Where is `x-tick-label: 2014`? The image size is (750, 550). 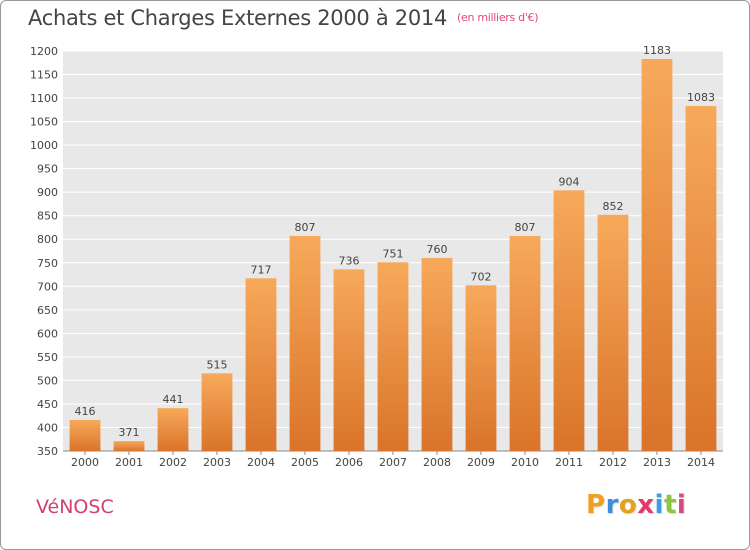
x-tick-label: 2014 is located at coordinates (701, 462).